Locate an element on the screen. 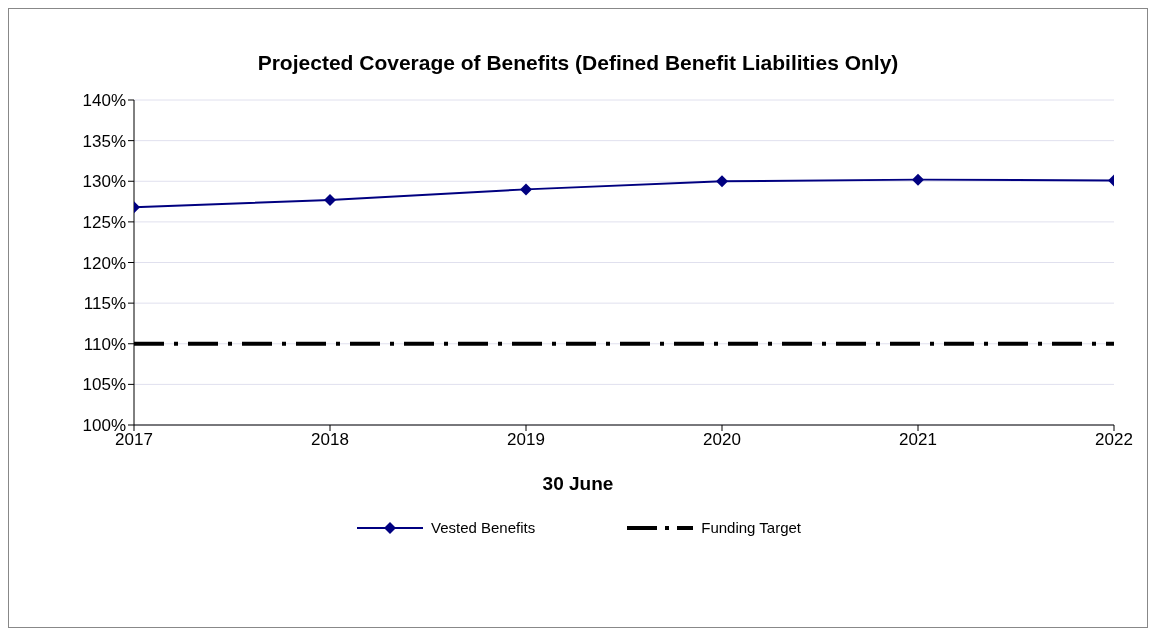 Image resolution: width=1157 pixels, height=637 pixels. x-tick-label: 2019 is located at coordinates (526, 440).